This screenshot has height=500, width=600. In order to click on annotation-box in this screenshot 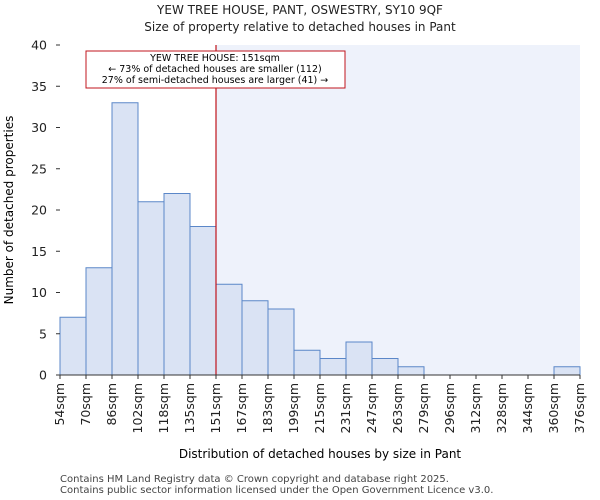, I will do `click(215, 69)`.